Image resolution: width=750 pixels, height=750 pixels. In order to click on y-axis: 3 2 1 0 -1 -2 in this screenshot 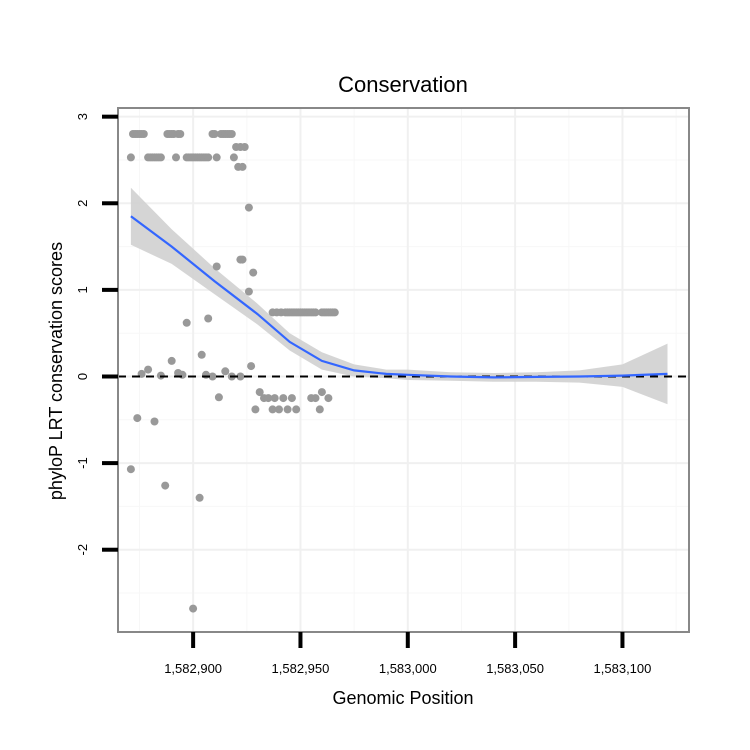, I will do `click(96, 334)`.